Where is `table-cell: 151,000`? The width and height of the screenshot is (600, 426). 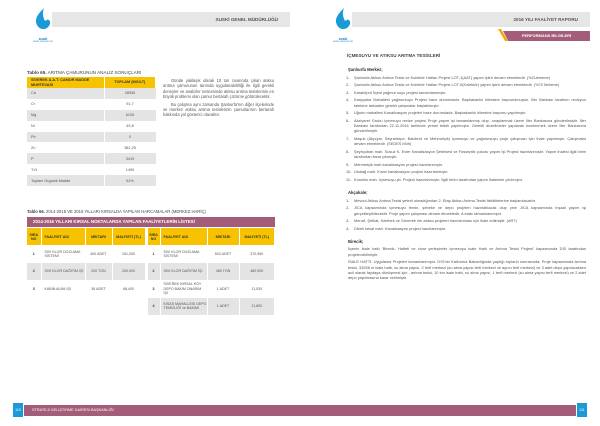 table-cell: 151,000 is located at coordinates (130, 254).